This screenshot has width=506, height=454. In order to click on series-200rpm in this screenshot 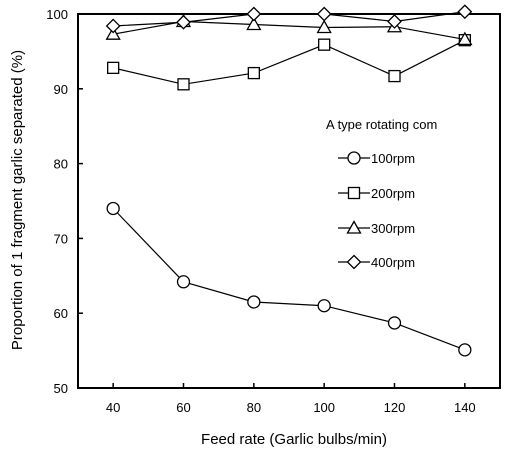, I will do `click(289, 62)`.